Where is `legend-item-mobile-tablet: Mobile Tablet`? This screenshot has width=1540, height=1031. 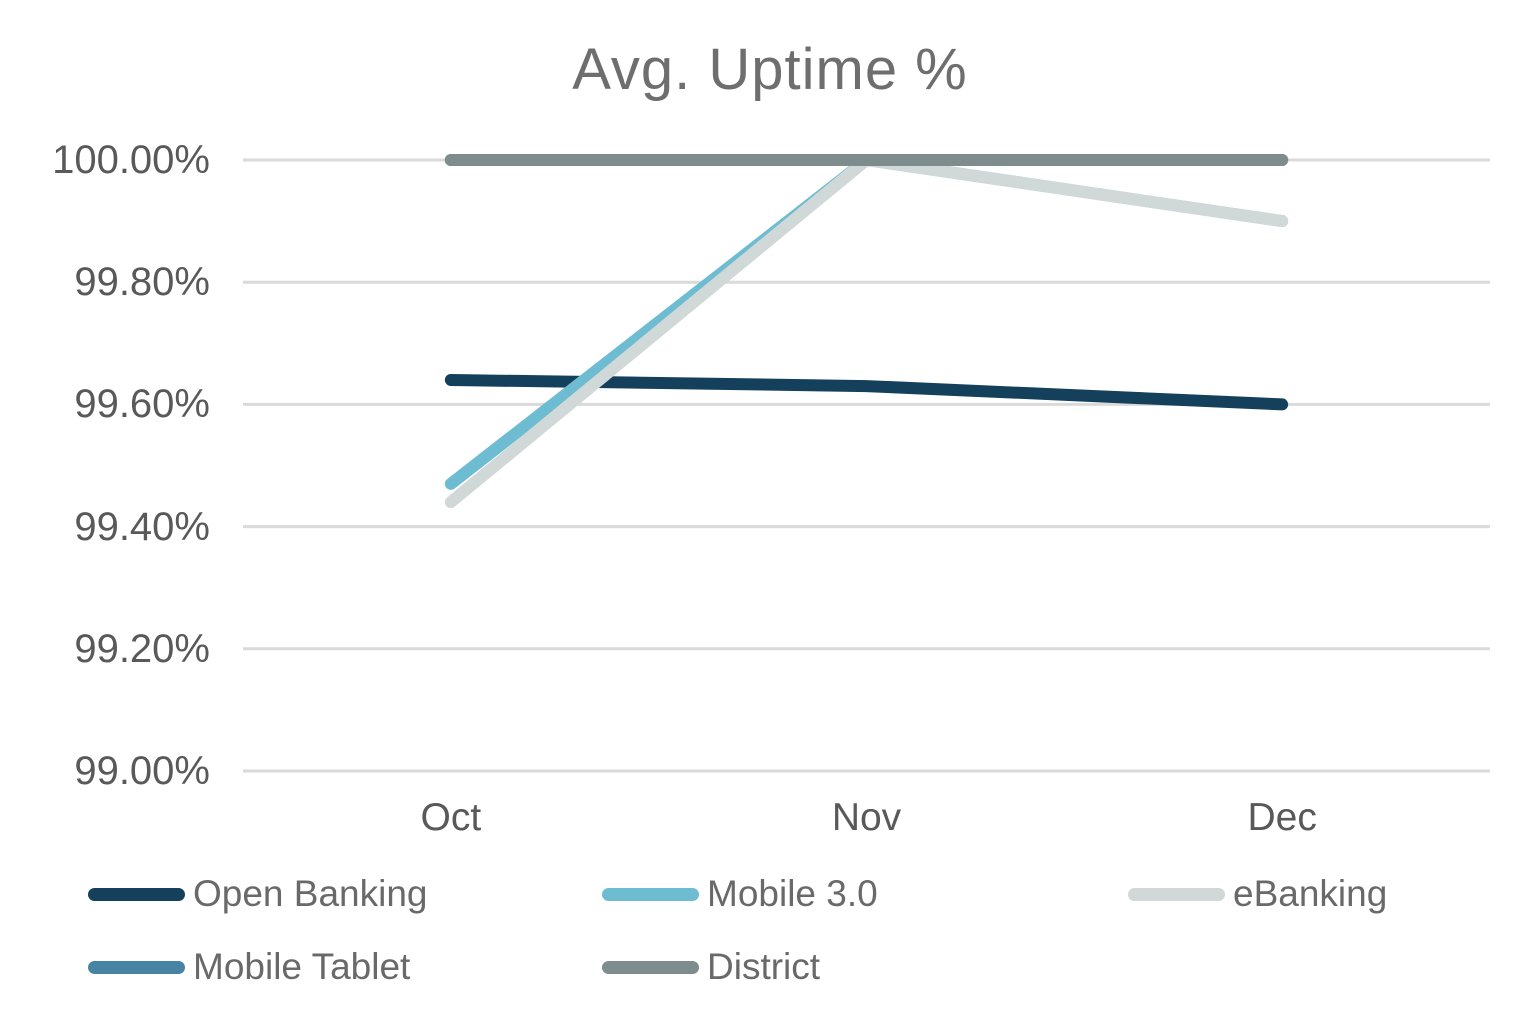 legend-item-mobile-tablet: Mobile Tablet is located at coordinates (249, 967).